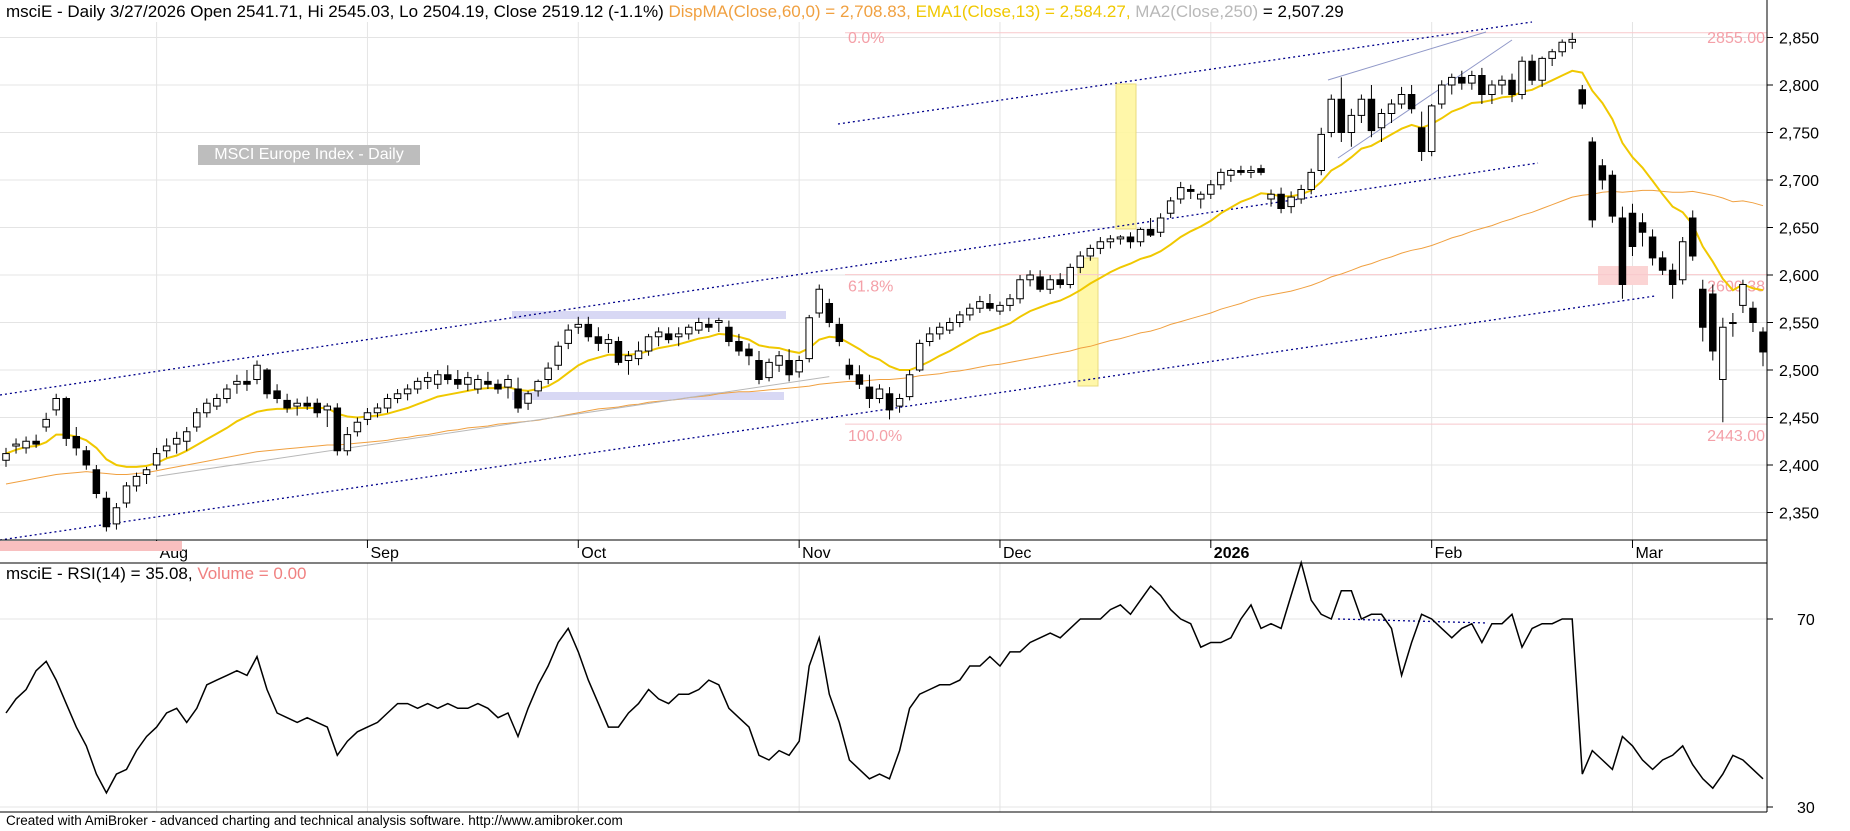  What do you see at coordinates (870, 287) in the screenshot?
I see `fib-level-label: 61.8%` at bounding box center [870, 287].